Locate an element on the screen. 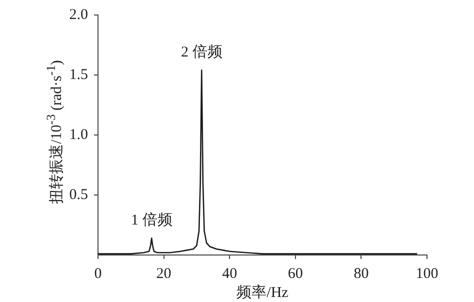 The width and height of the screenshot is (474, 302). y-tick-label: 1.5 is located at coordinates (78, 74).